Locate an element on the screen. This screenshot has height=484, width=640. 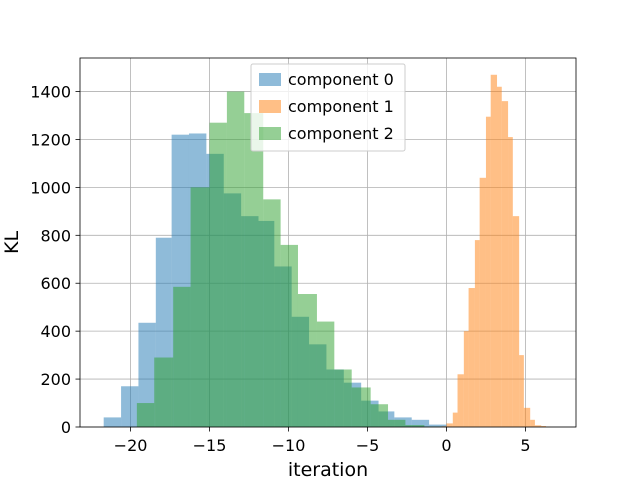
x-tick-label: 0 is located at coordinates (446, 445).